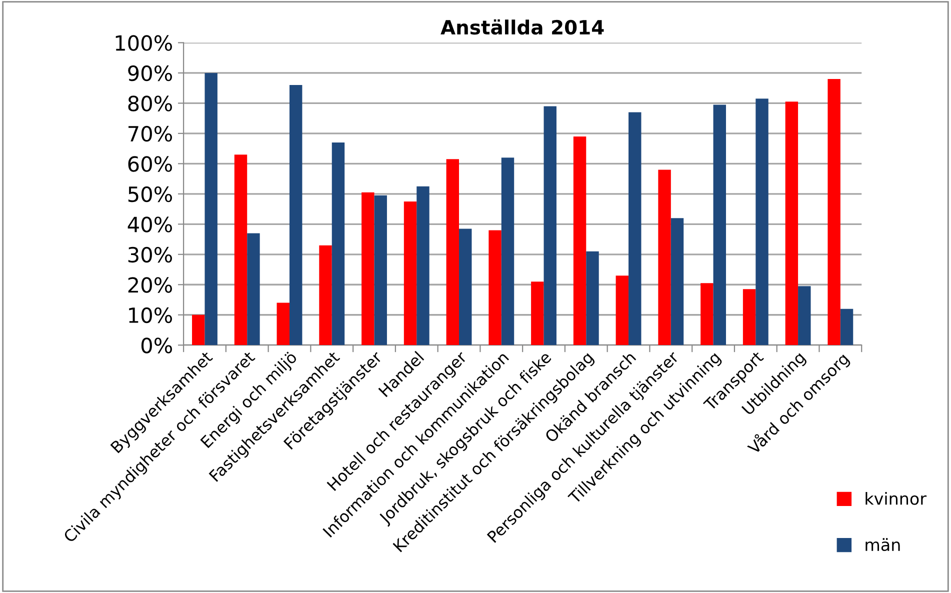 The width and height of the screenshot is (951, 593). What do you see at coordinates (156, 346) in the screenshot?
I see `y-tick-label: 0%` at bounding box center [156, 346].